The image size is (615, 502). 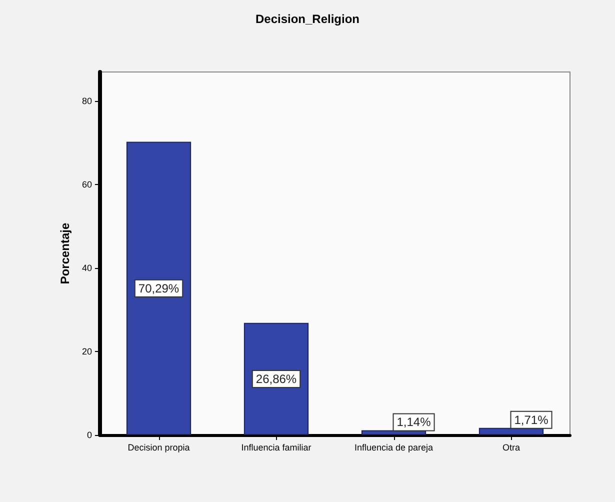 I want to click on y-tick-label: 20, so click(x=87, y=351).